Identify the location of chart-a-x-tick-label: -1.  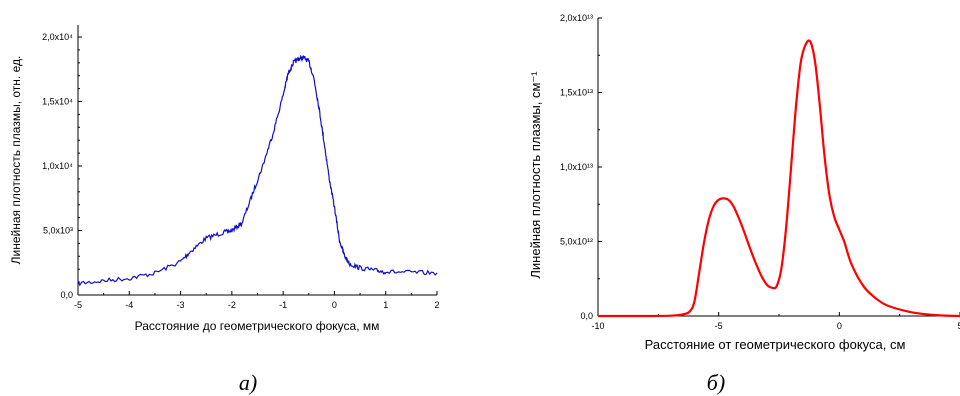
(283, 305).